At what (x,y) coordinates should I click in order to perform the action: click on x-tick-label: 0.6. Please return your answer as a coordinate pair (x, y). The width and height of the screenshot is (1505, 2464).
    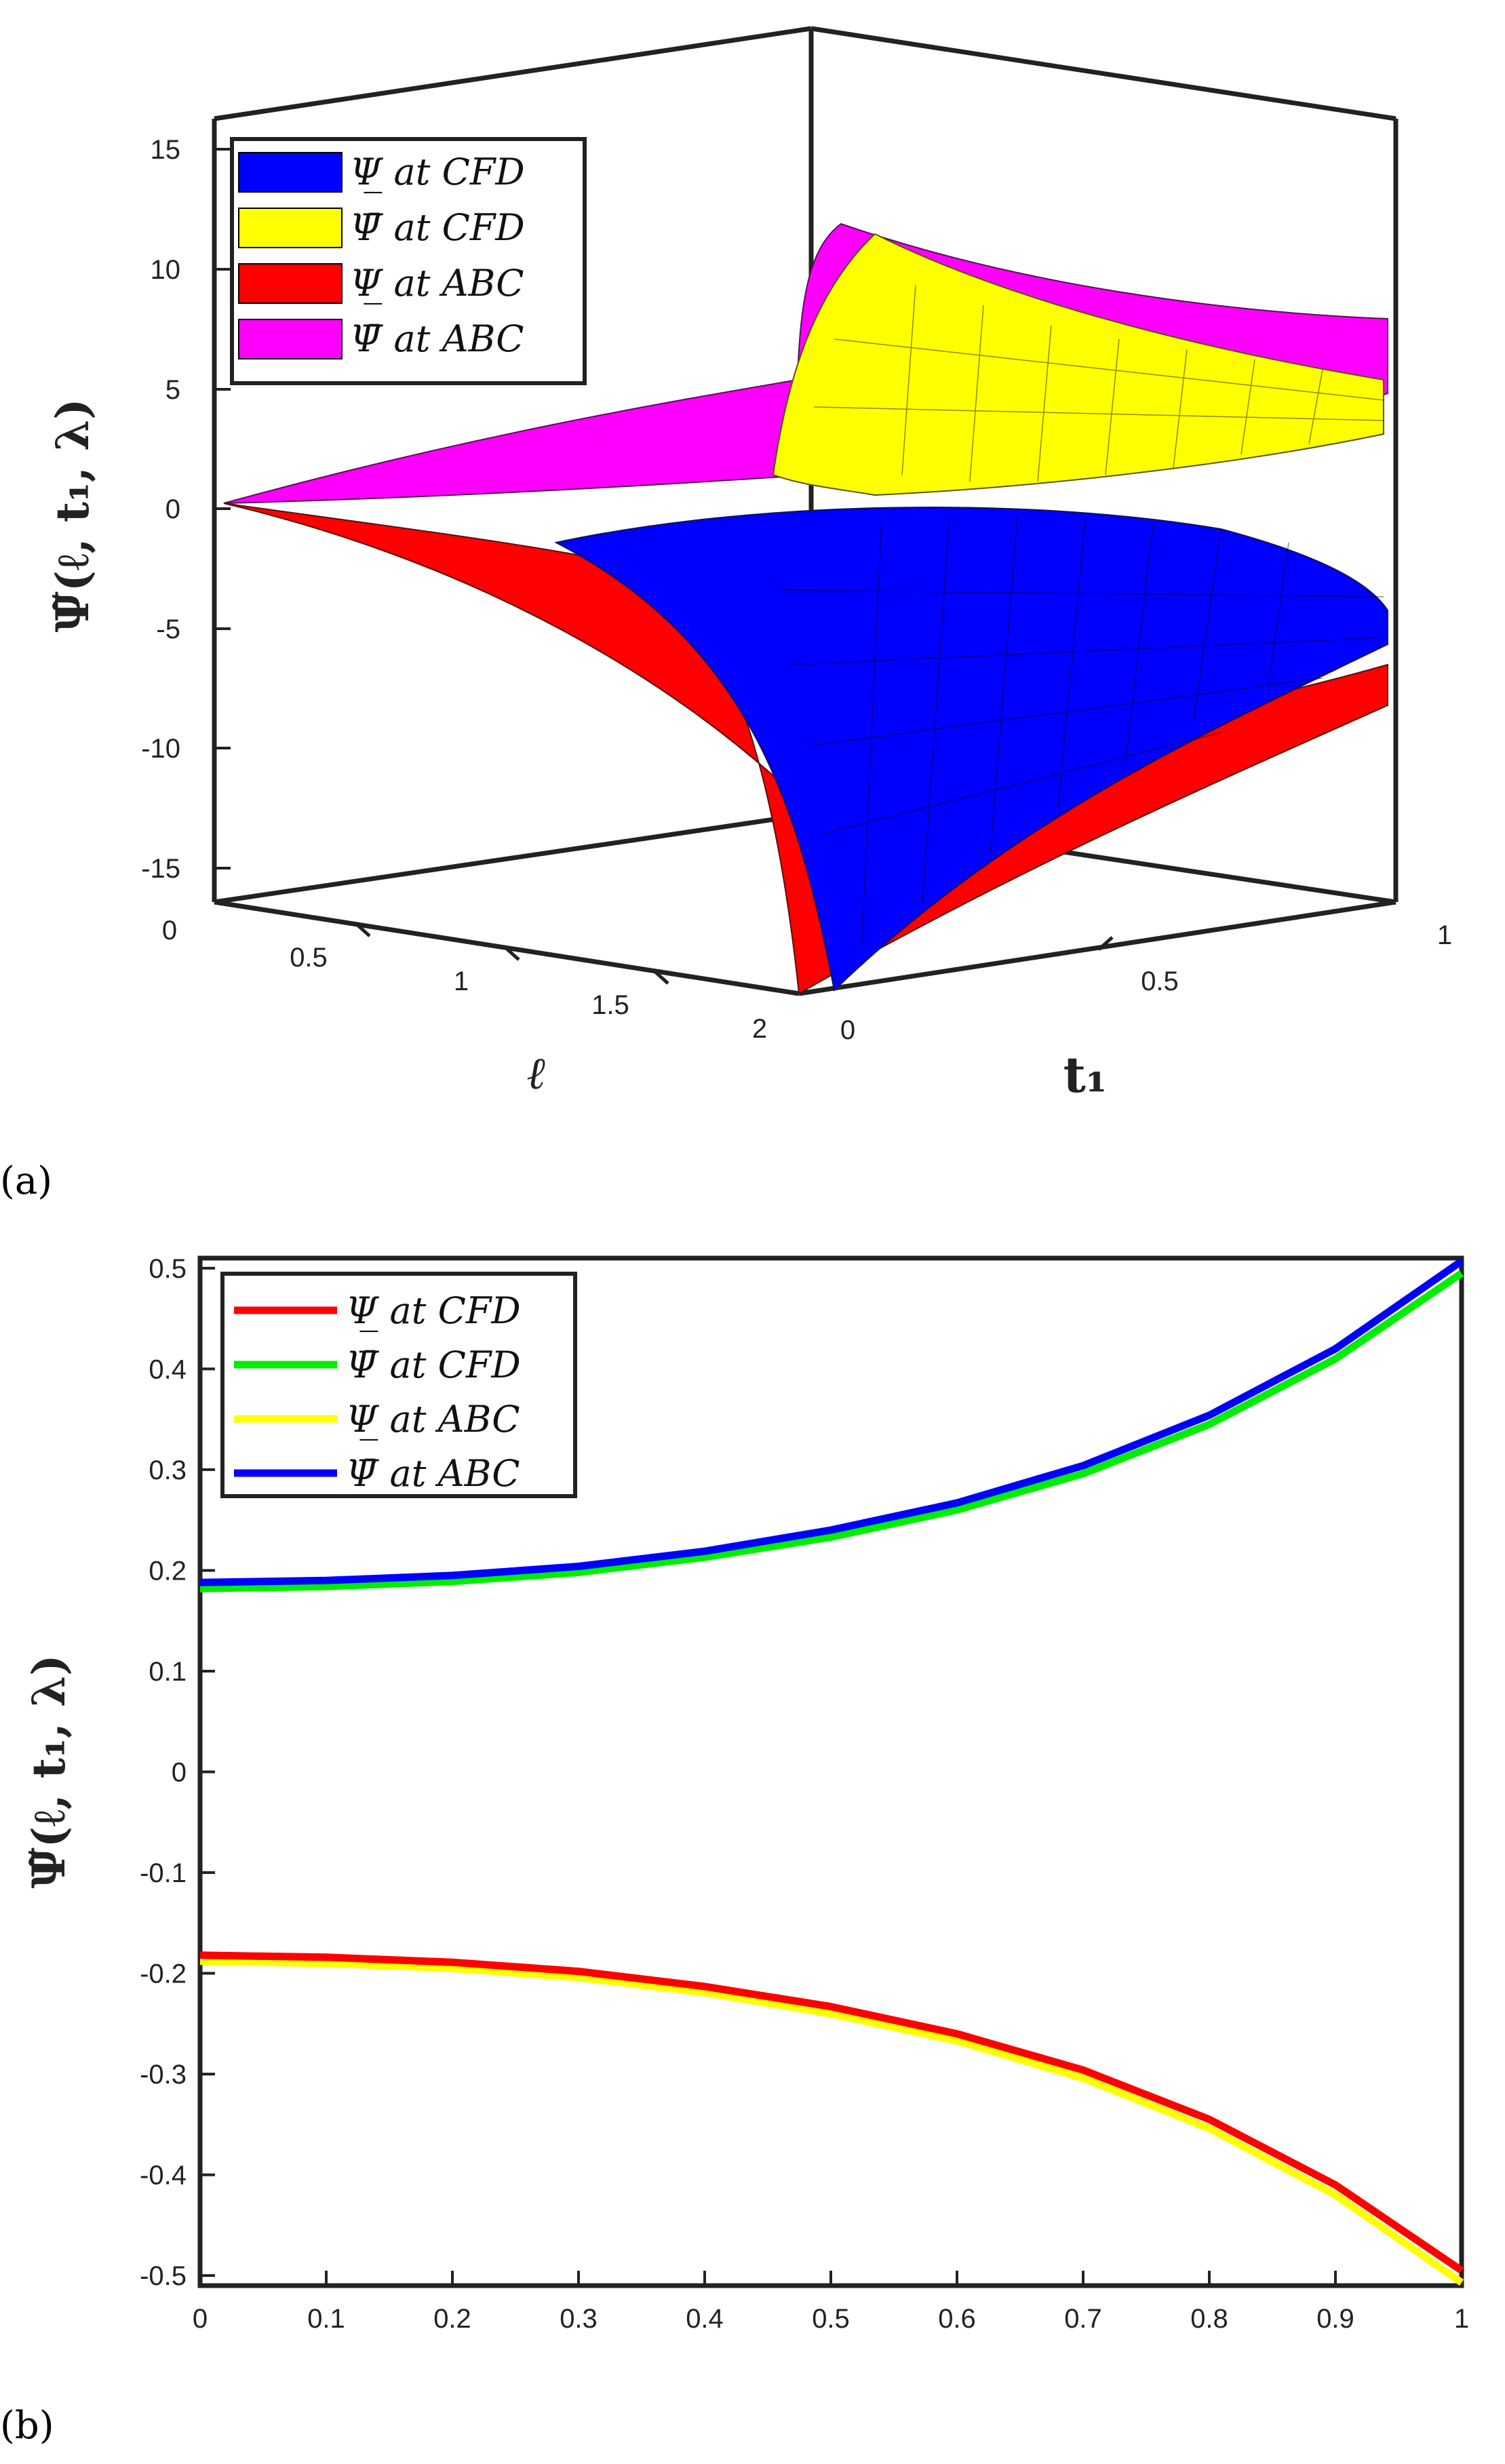
    Looking at the image, I should click on (957, 2319).